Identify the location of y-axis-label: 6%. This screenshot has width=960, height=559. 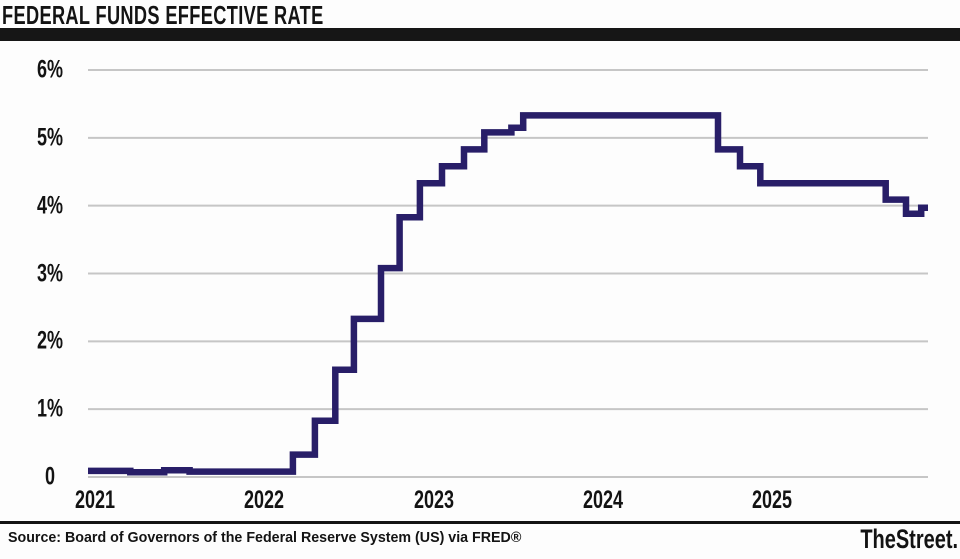
(50, 69).